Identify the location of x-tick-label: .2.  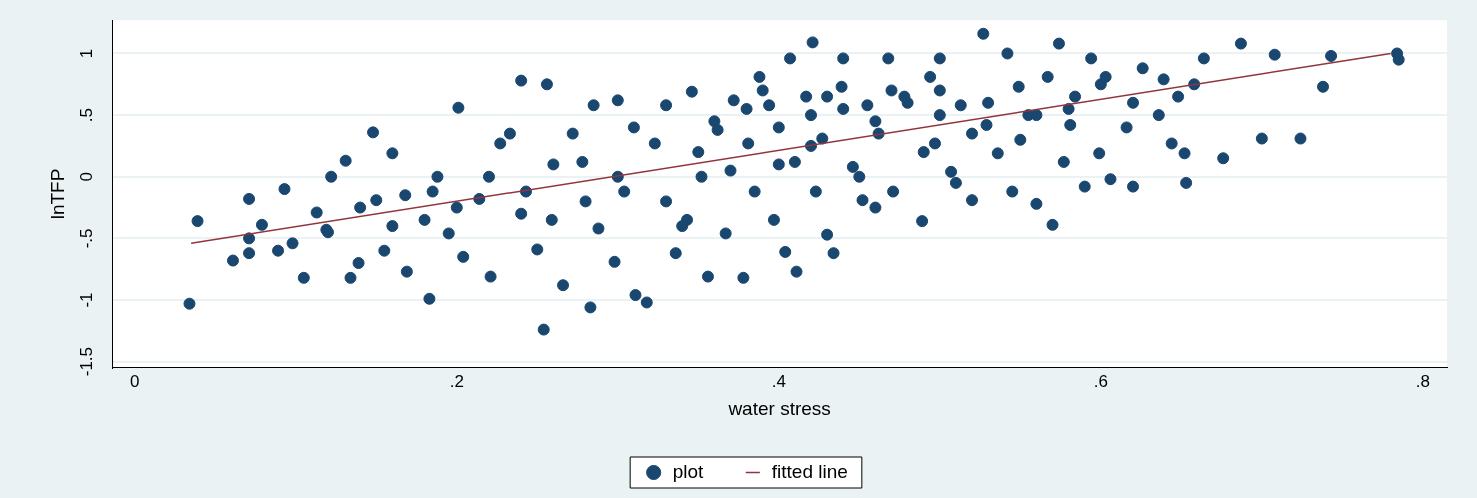
(456, 381).